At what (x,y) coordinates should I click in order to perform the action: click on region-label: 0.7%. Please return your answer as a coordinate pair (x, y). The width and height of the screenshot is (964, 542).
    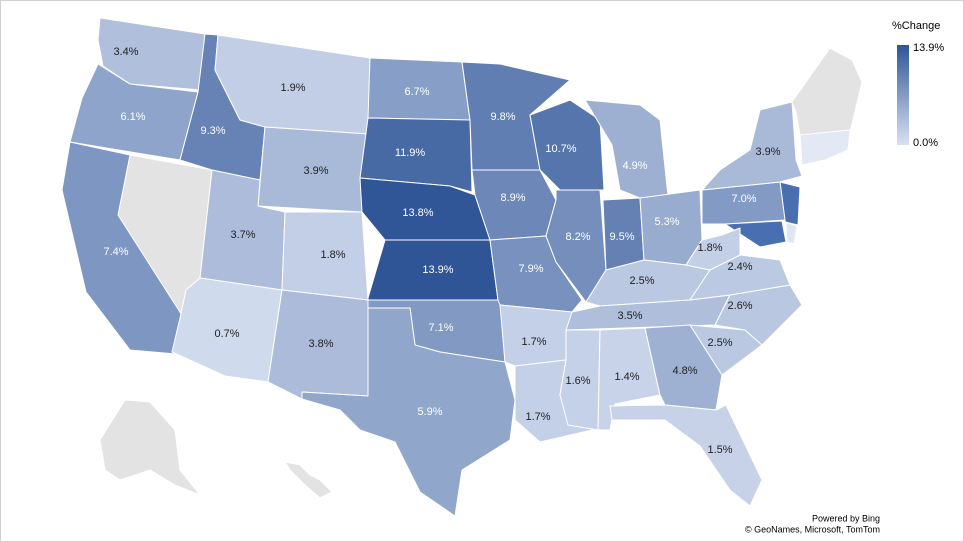
    Looking at the image, I should click on (226, 334).